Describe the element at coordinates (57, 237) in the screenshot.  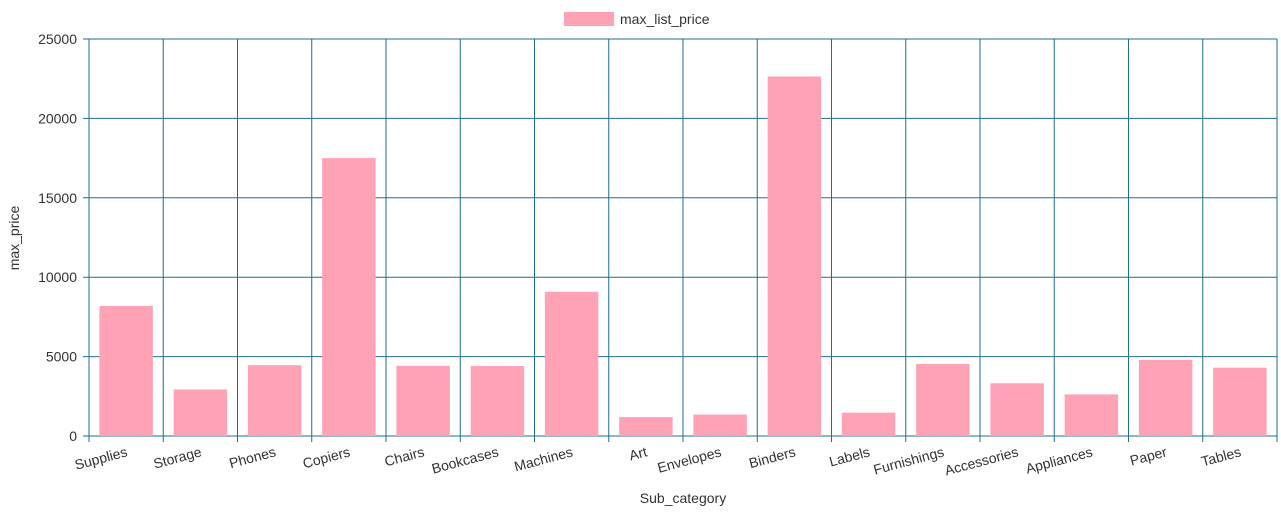
I see `y-axis-ticks: 0 5000 10000 15000 20000 25000` at that location.